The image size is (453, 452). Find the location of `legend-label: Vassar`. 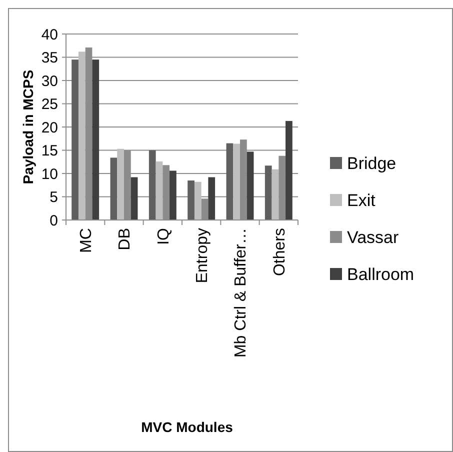

legend-label: Vassar is located at coordinates (373, 237).